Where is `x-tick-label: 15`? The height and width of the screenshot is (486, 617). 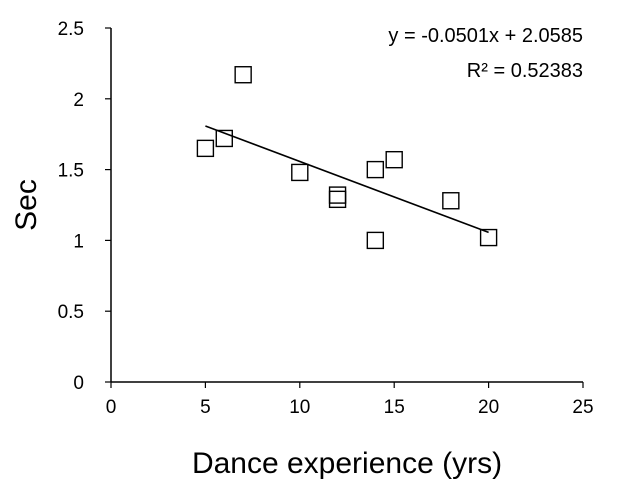 x-tick-label: 15 is located at coordinates (394, 407).